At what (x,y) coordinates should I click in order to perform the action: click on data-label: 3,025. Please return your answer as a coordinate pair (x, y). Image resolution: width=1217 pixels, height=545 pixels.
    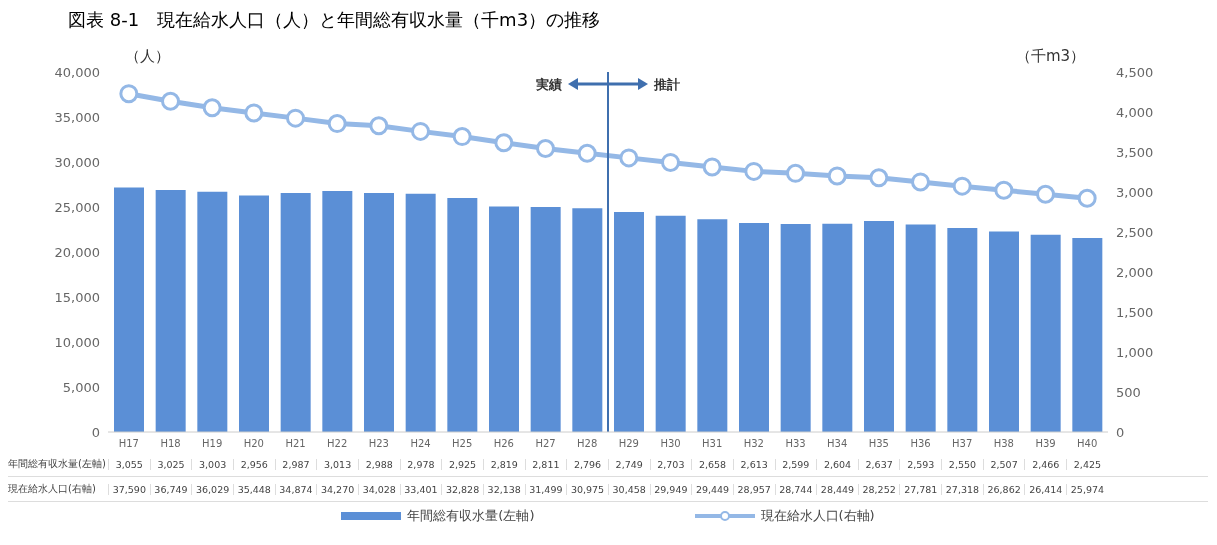
    Looking at the image, I should click on (170, 464).